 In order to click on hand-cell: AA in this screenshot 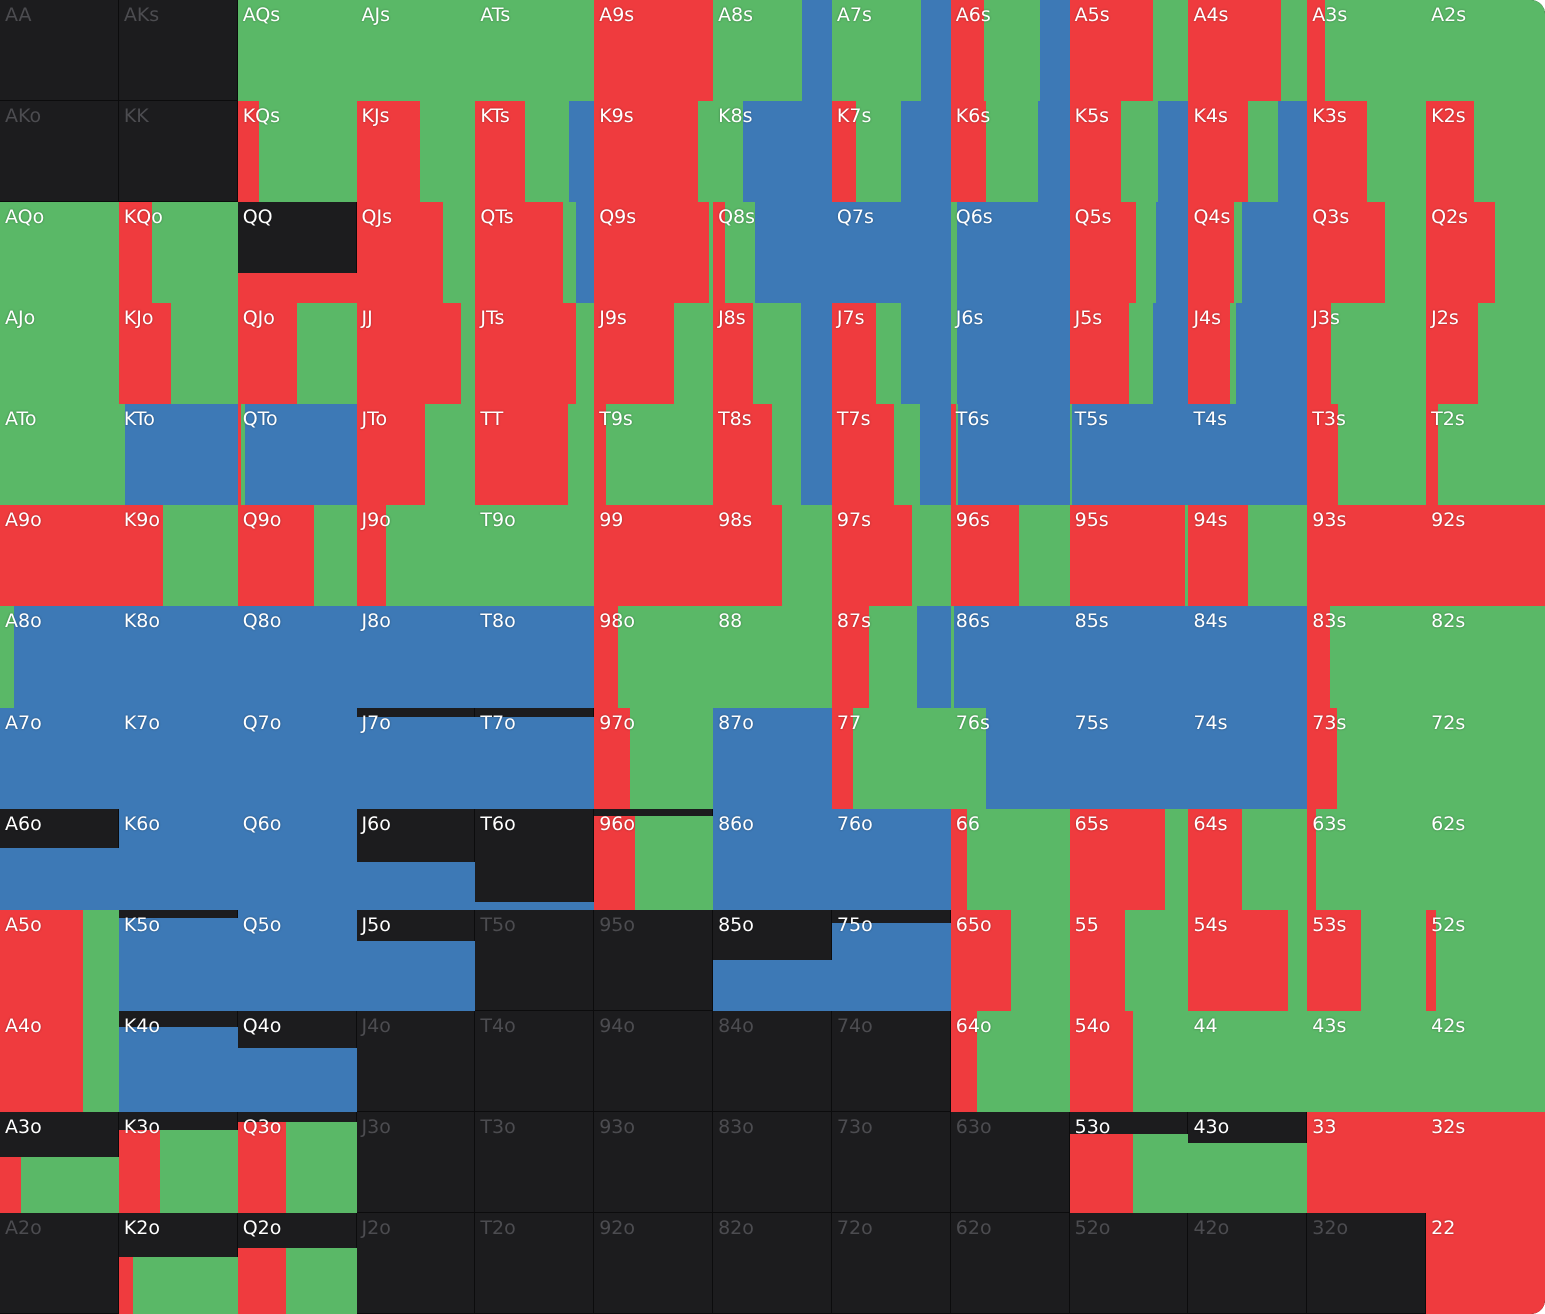, I will do `click(59, 51)`.